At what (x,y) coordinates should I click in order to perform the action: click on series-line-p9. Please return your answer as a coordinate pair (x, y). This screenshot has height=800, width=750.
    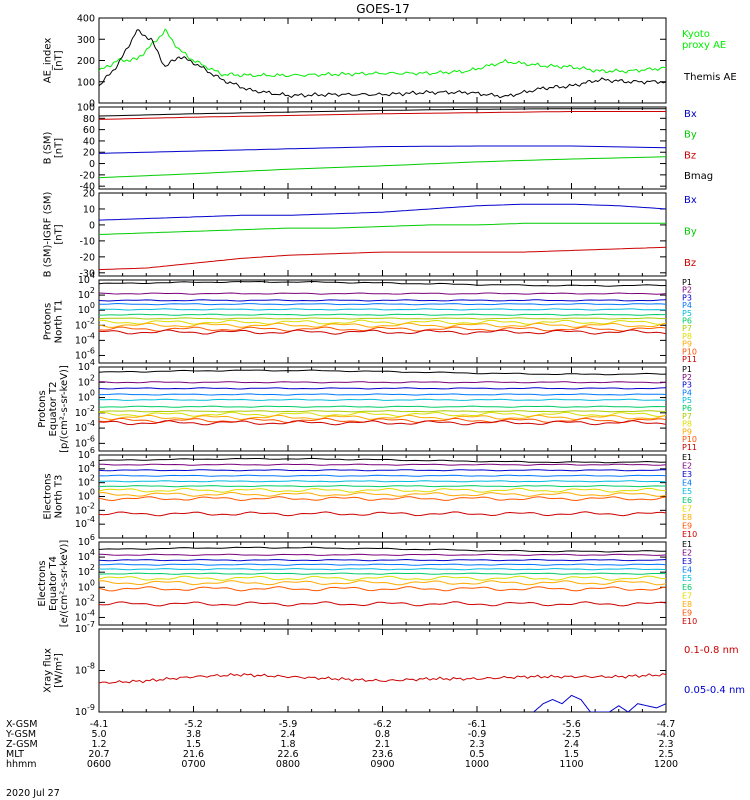
    Looking at the image, I should click on (382, 325).